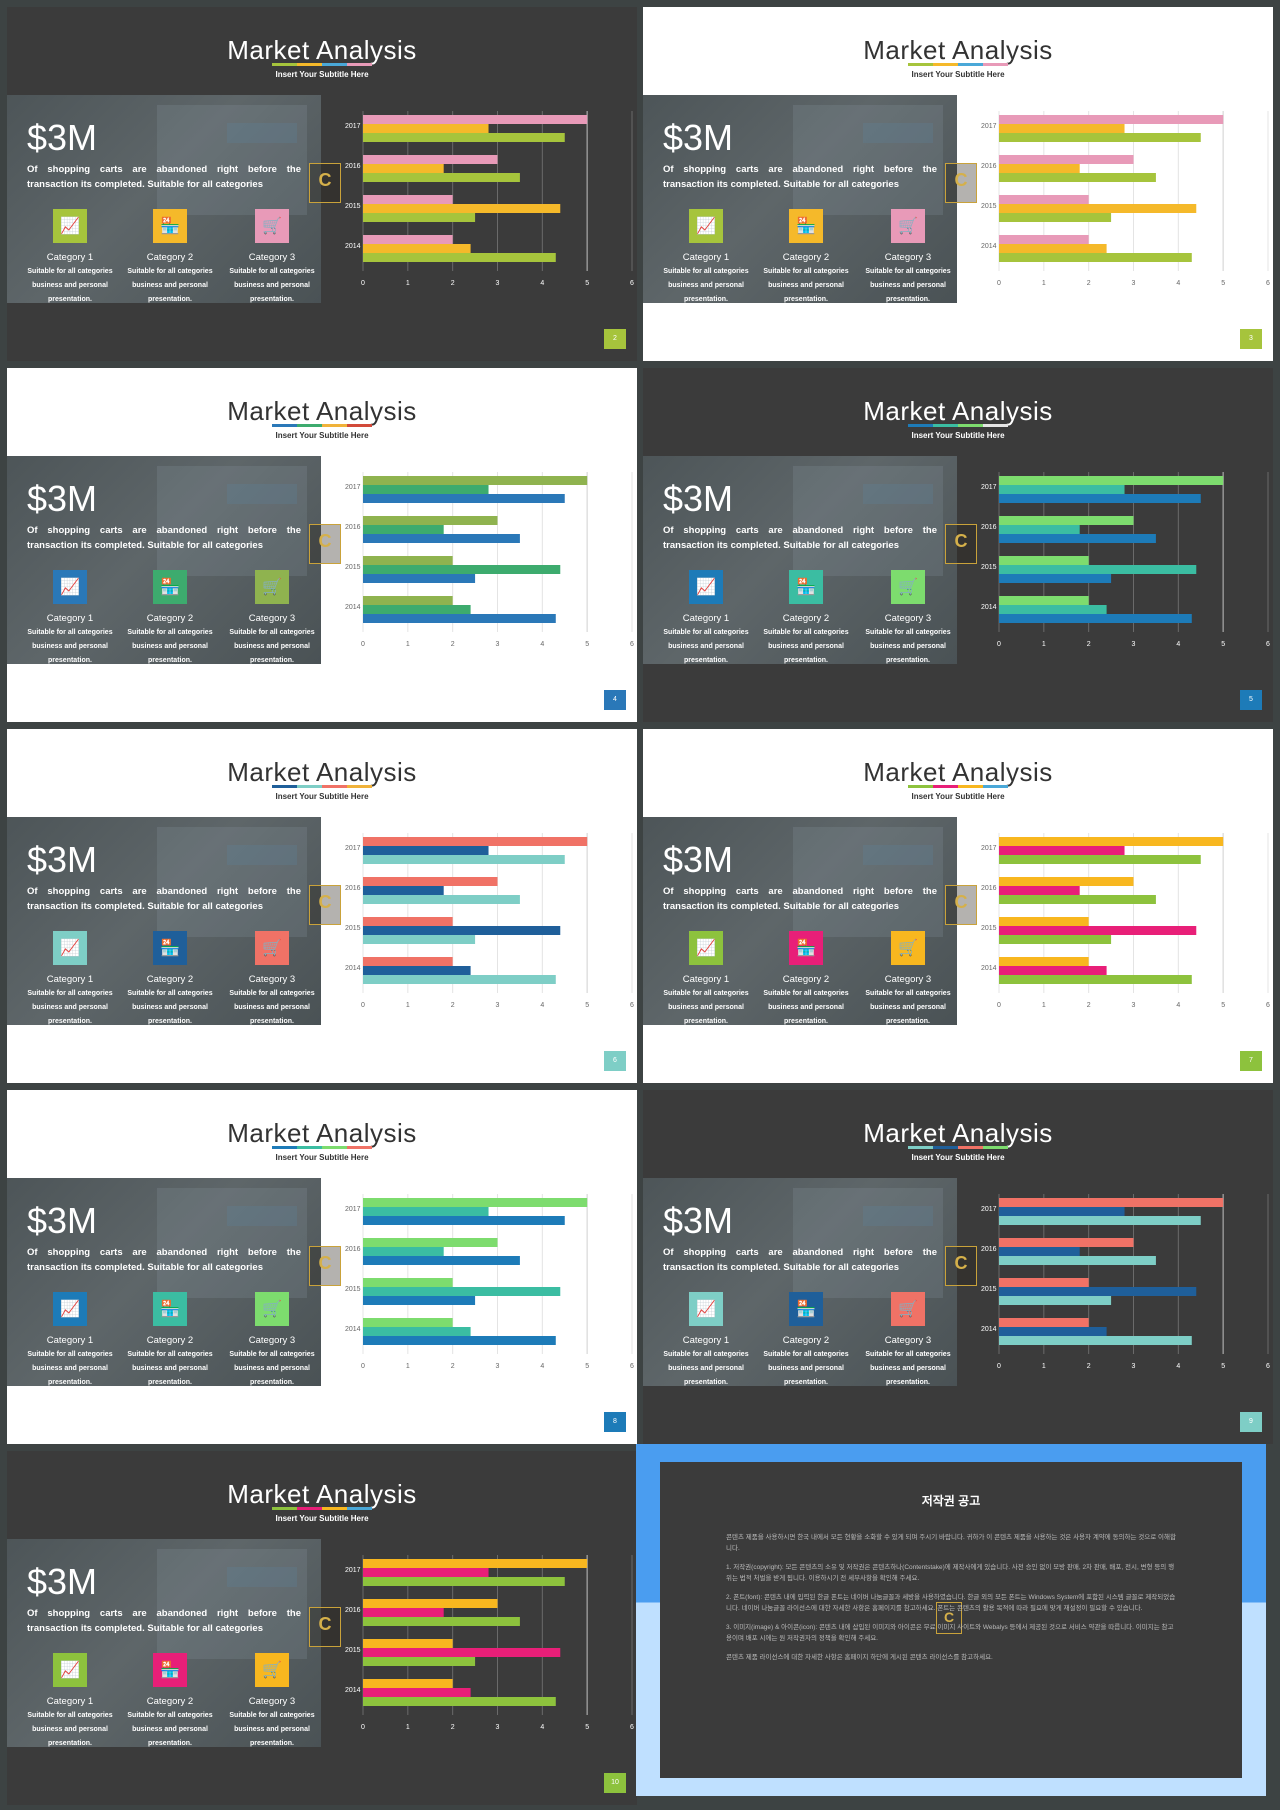  What do you see at coordinates (1223, 644) in the screenshot?
I see `x-tick-label: 5` at bounding box center [1223, 644].